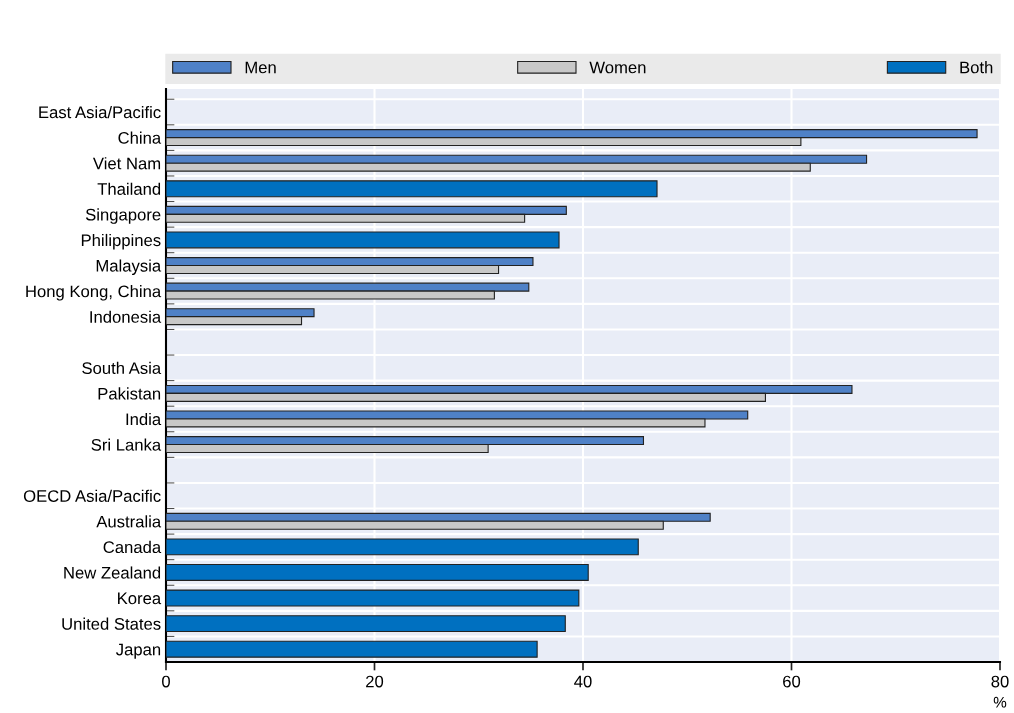 The width and height of the screenshot is (1014, 713). What do you see at coordinates (129, 393) in the screenshot?
I see `y-tick-label: Pakistan` at bounding box center [129, 393].